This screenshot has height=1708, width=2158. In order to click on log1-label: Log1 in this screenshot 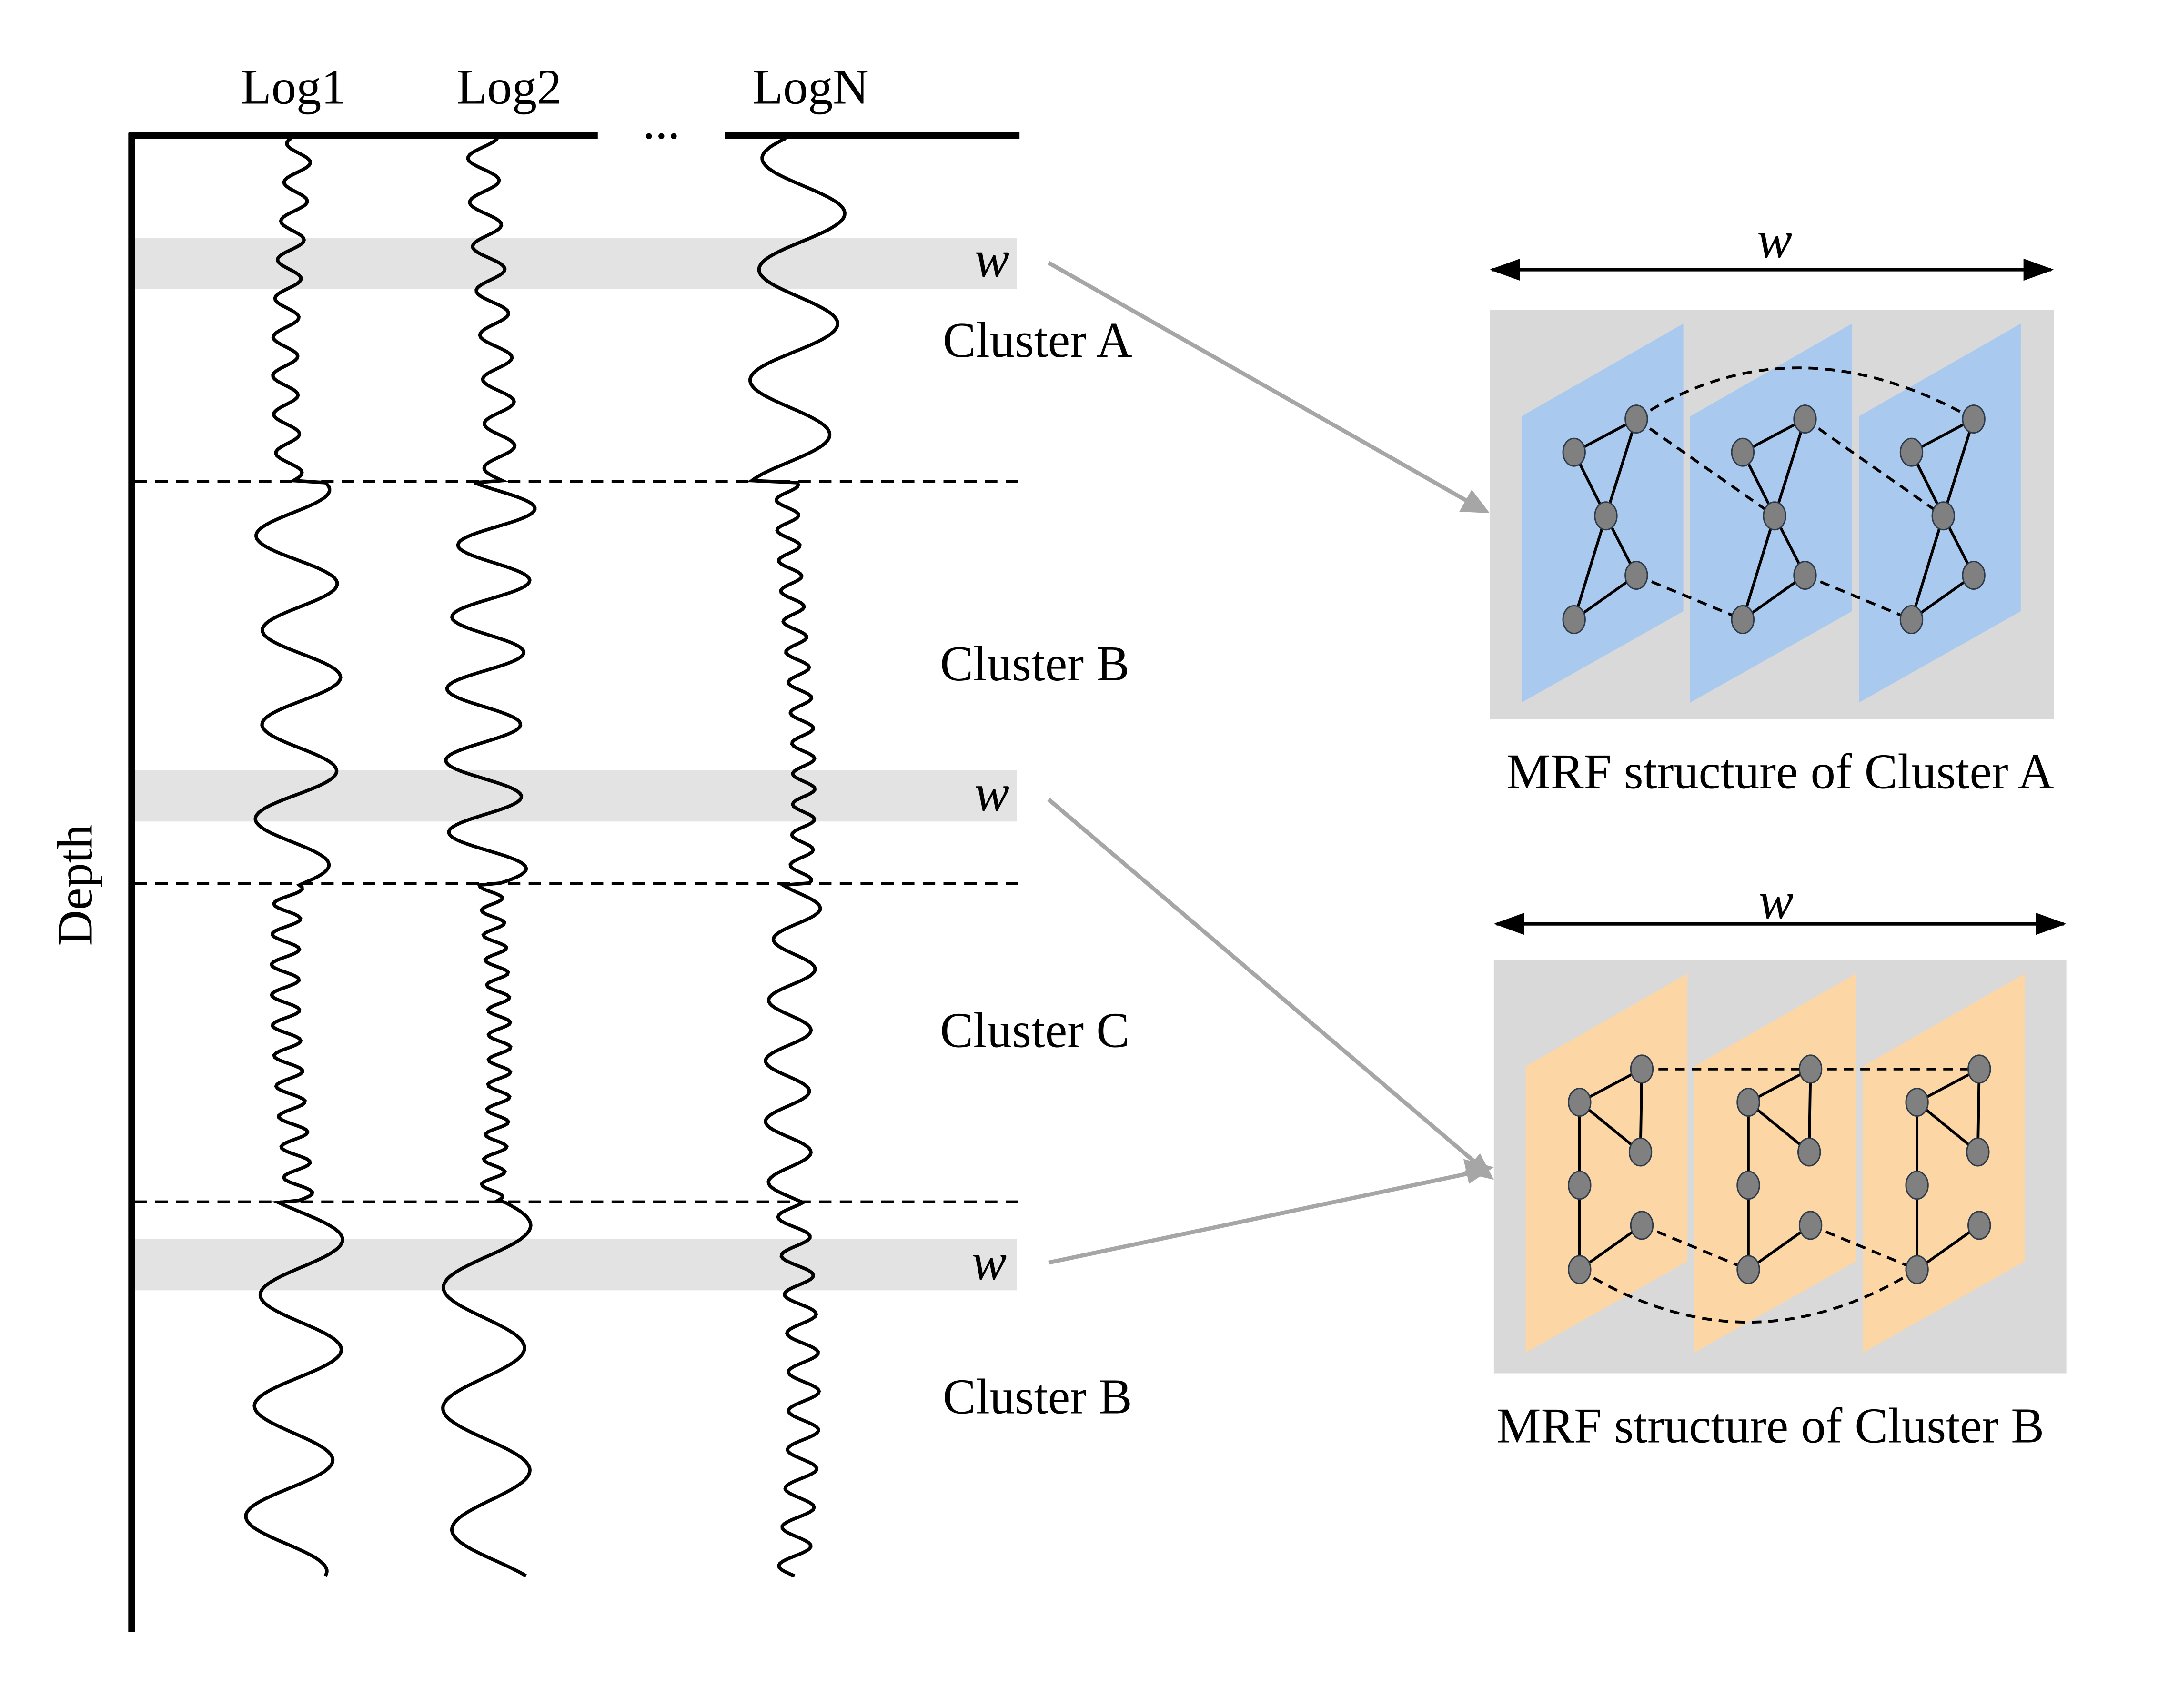, I will do `click(294, 87)`.